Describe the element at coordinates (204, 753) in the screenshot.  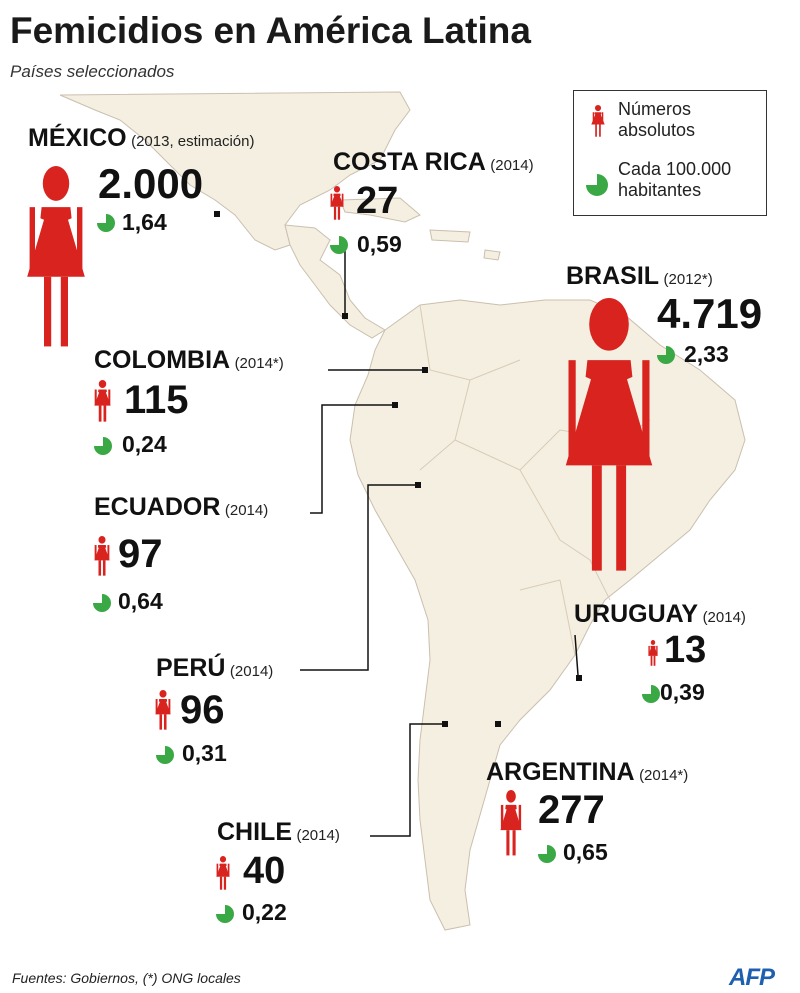
I see `rate-value: 0,31` at that location.